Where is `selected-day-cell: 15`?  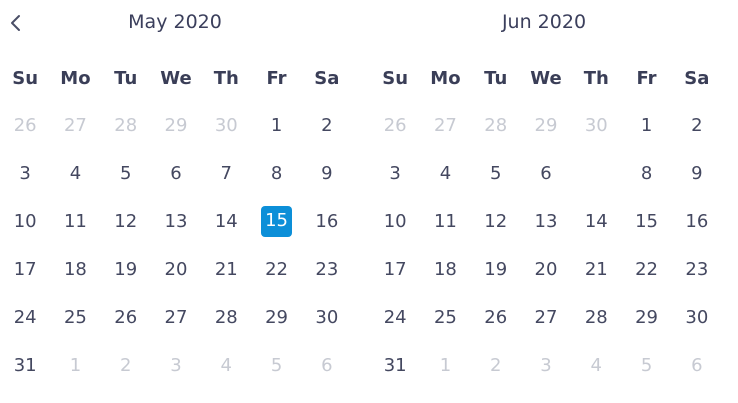 selected-day-cell: 15 is located at coordinates (276, 221).